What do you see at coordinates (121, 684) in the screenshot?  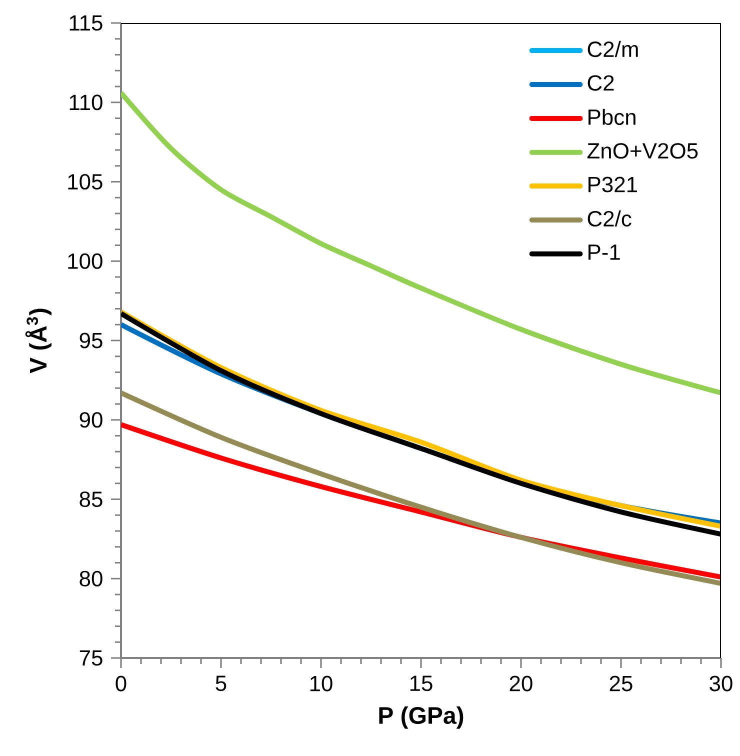 I see `x-tick-label: 0` at bounding box center [121, 684].